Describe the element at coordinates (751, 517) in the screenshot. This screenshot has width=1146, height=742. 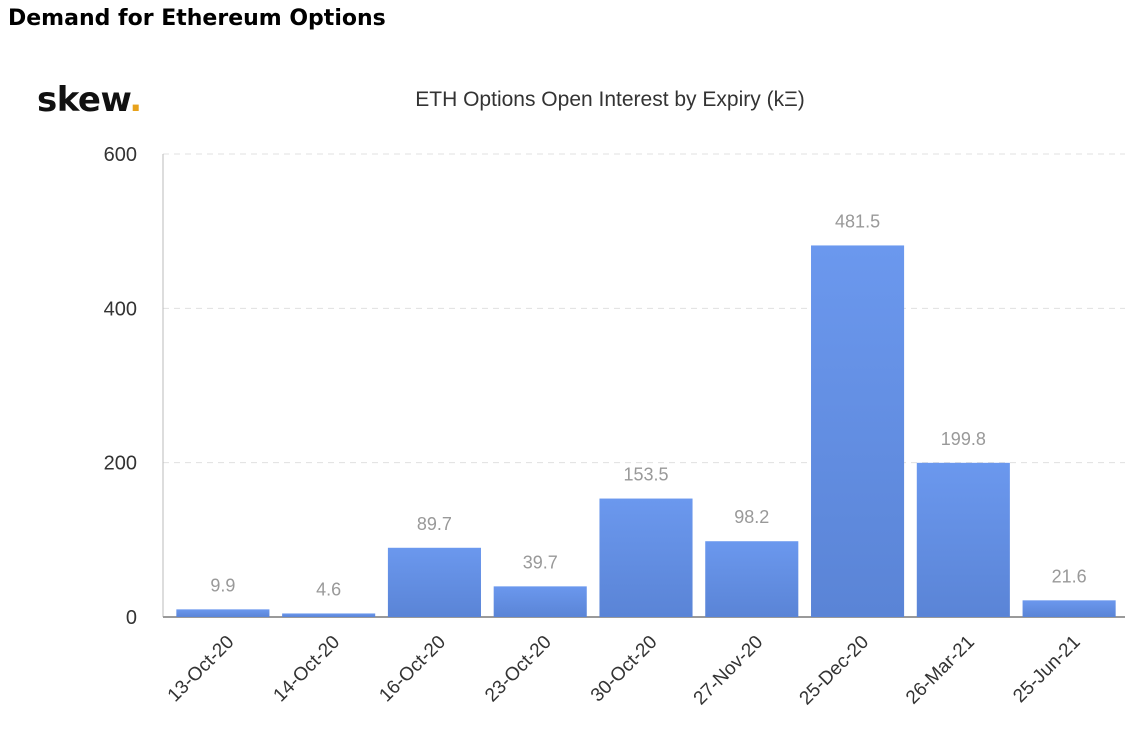
I see `data-label: 98.2` at that location.